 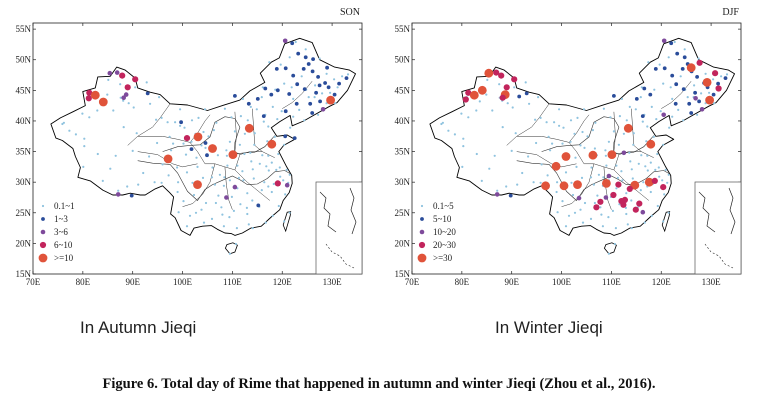 What do you see at coordinates (138, 327) in the screenshot?
I see `autumn-panel-caption: In Autumn Jieqi` at bounding box center [138, 327].